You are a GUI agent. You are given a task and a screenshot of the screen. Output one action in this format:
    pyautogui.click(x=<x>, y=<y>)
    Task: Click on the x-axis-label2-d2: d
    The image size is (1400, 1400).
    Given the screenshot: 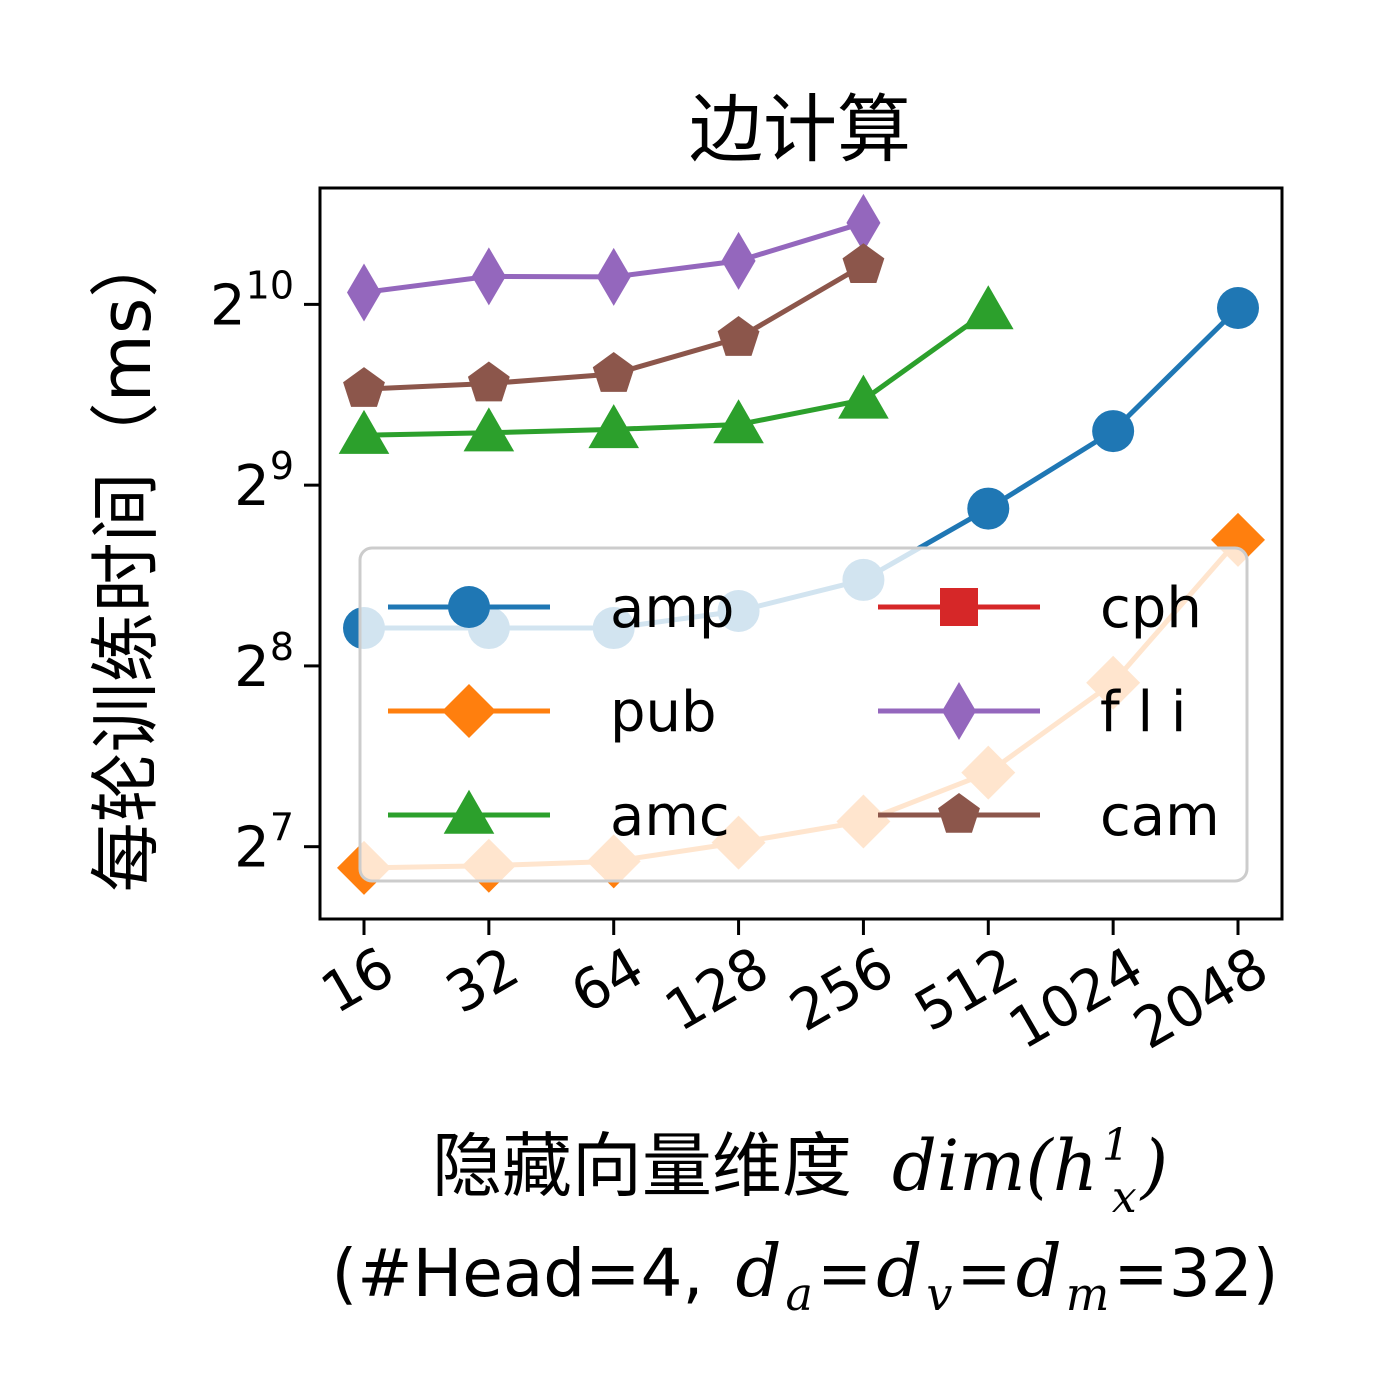 What is the action you would take?
    pyautogui.click(x=899, y=1271)
    